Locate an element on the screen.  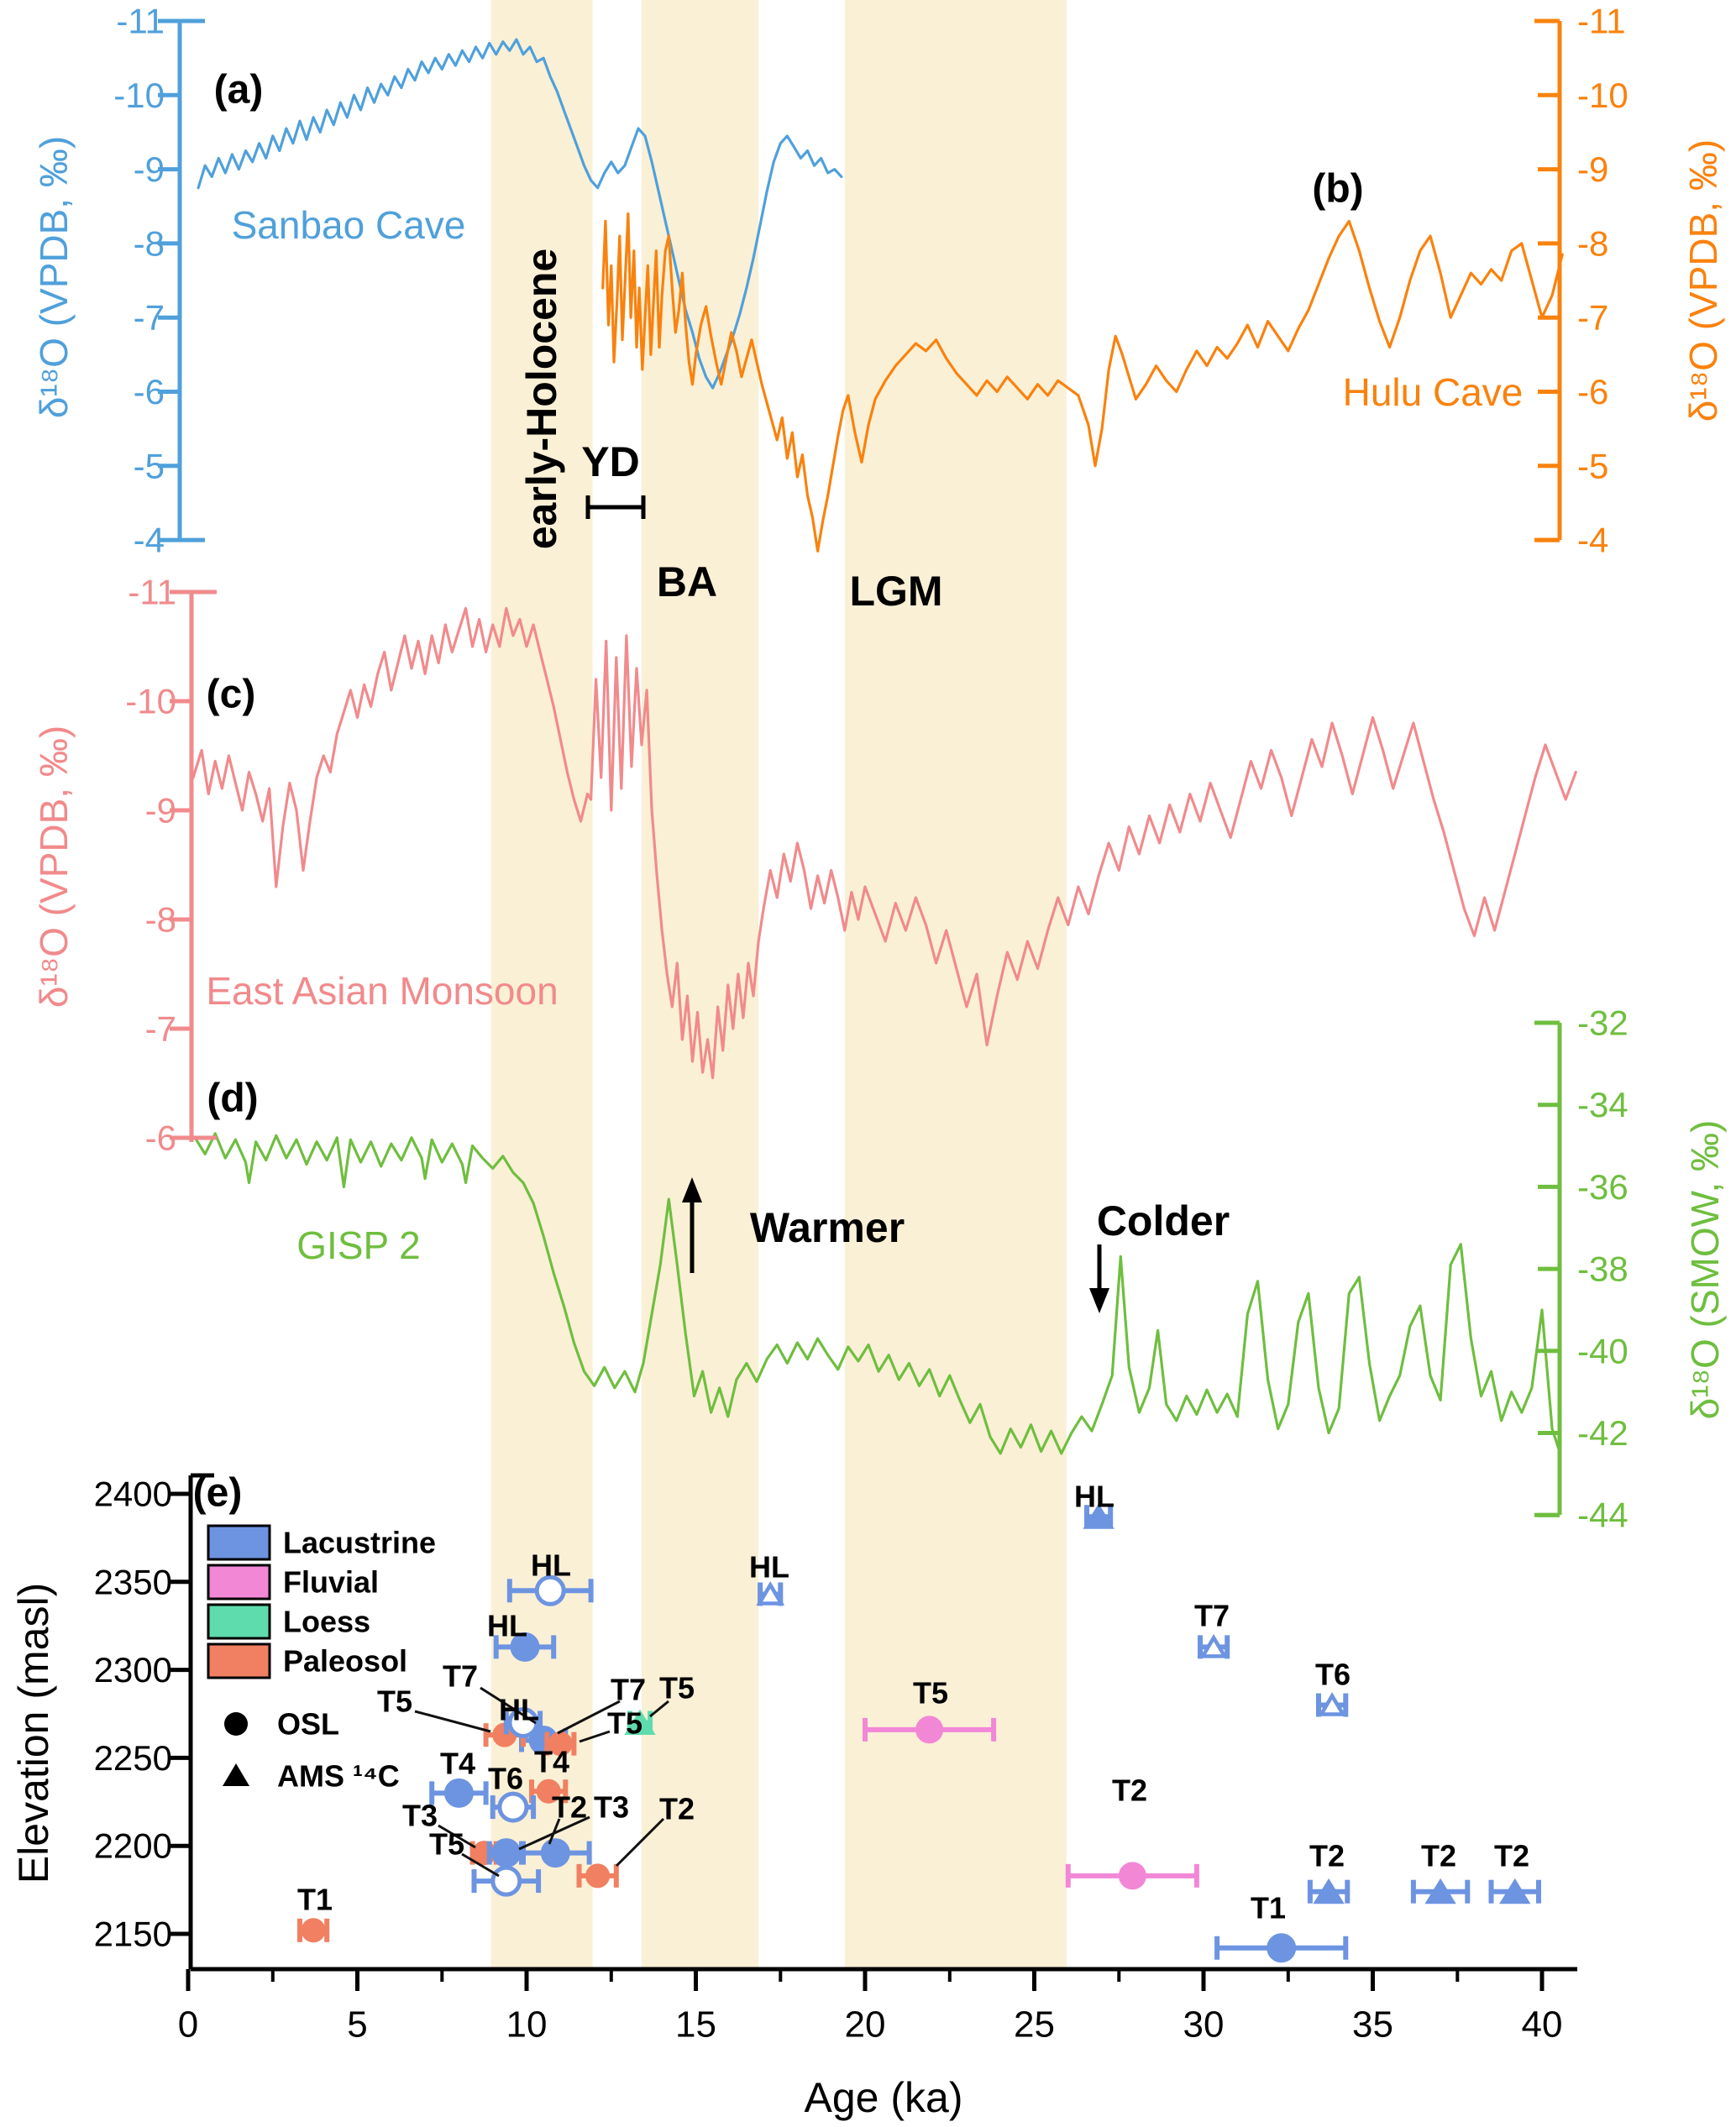
sanbao-tick-label: -11 is located at coordinates (140, 21).